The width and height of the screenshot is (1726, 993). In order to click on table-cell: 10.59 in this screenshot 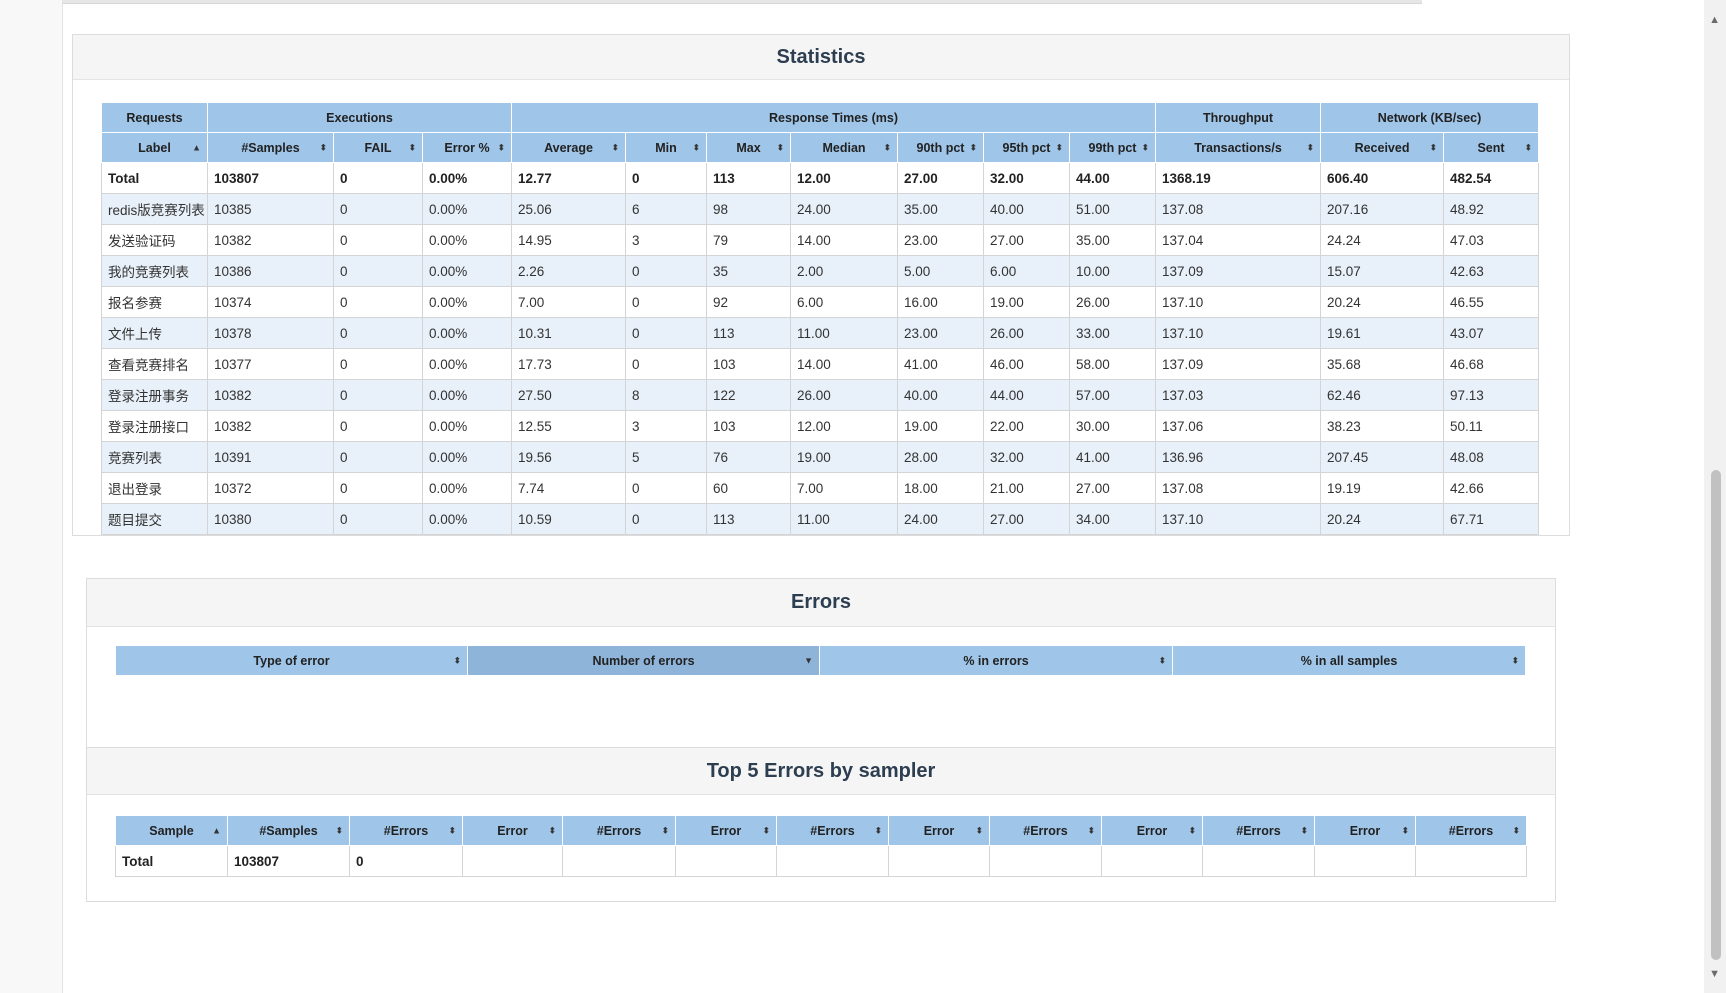, I will do `click(568, 519)`.